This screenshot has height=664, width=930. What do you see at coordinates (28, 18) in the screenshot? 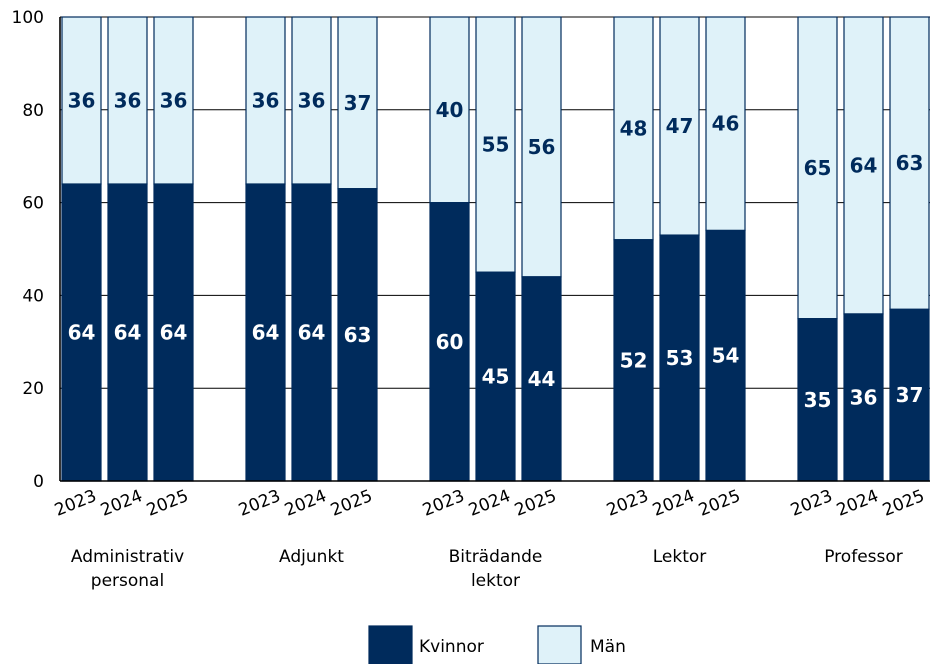
I see `y-tick-label: 100` at bounding box center [28, 18].